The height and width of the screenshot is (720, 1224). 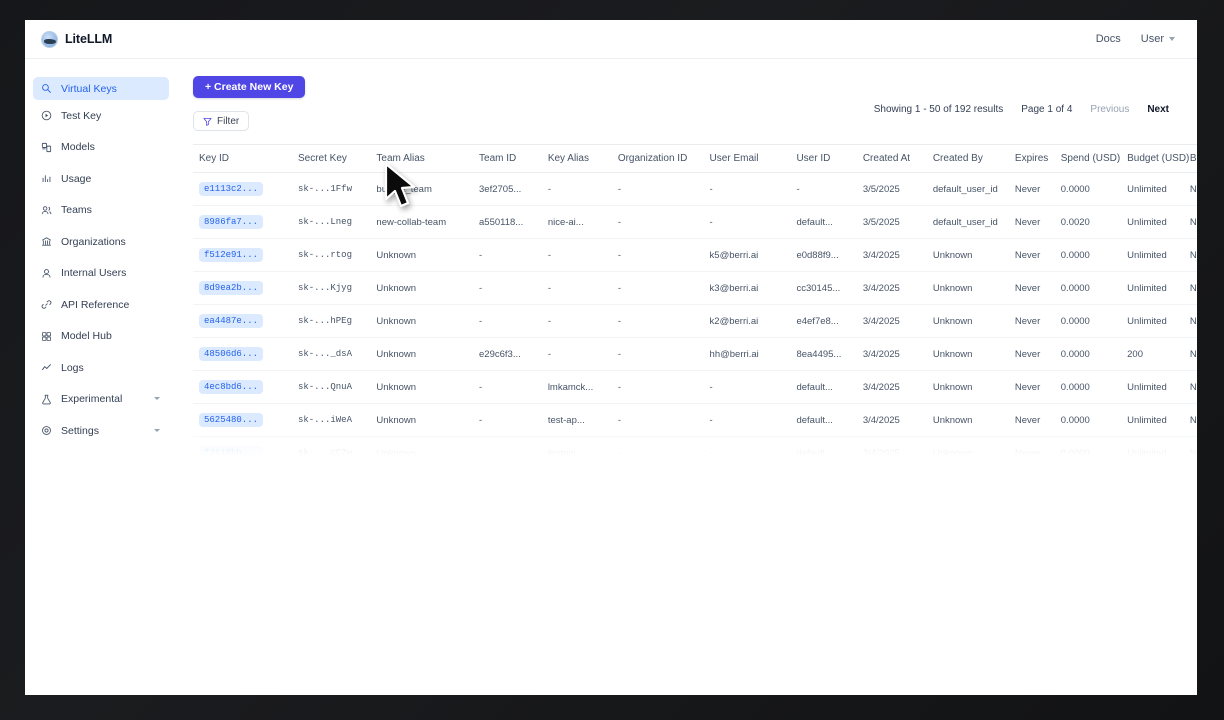 I want to click on column-header-secret-key: Secret Key, so click(x=331, y=159).